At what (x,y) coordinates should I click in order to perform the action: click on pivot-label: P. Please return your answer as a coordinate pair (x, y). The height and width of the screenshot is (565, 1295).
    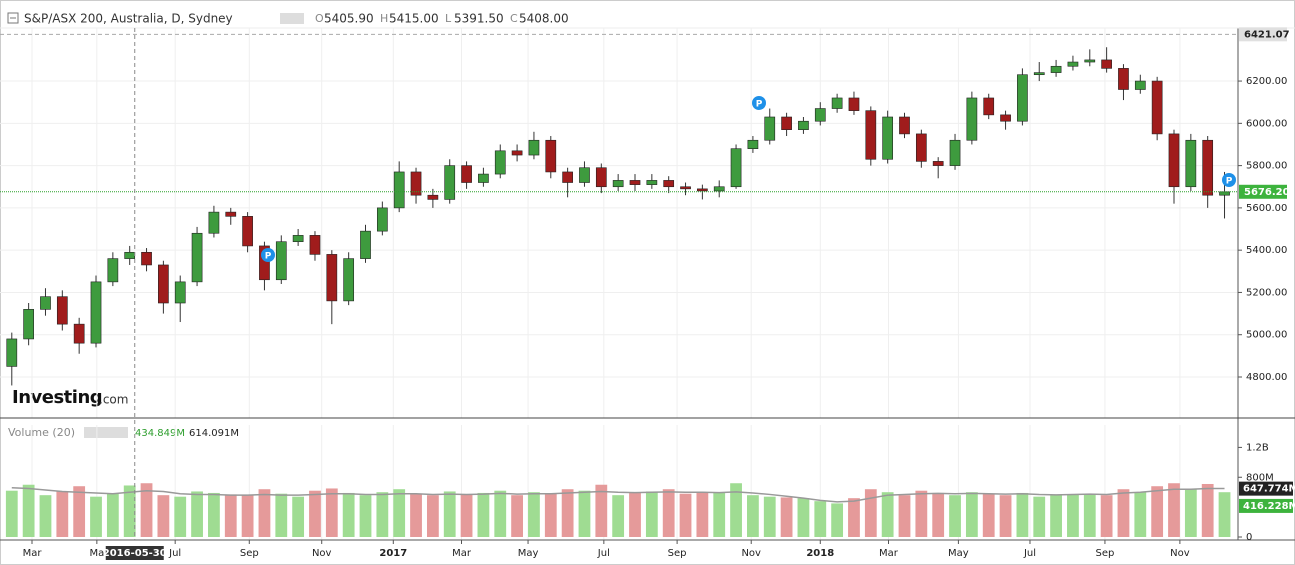
    Looking at the image, I should click on (759, 105).